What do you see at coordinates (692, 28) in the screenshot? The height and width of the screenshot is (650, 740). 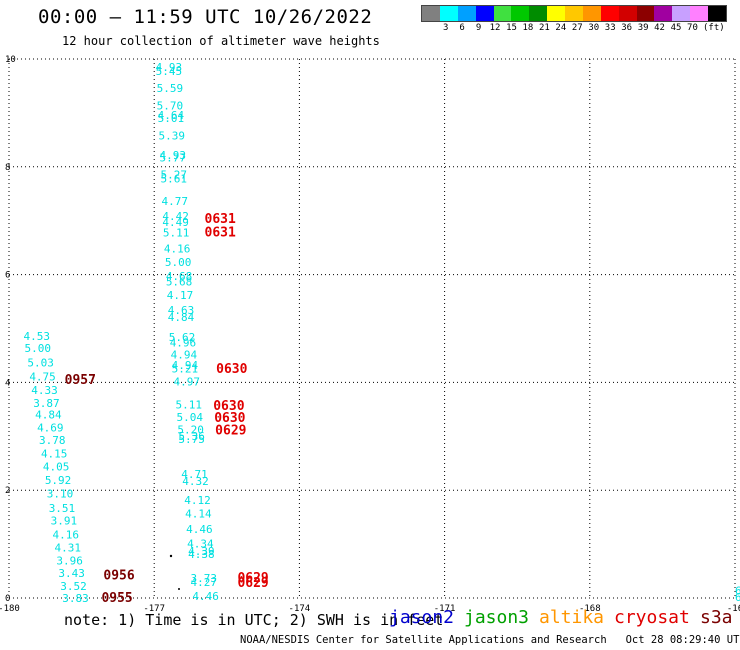 I see `color-scale-label: 70` at bounding box center [692, 28].